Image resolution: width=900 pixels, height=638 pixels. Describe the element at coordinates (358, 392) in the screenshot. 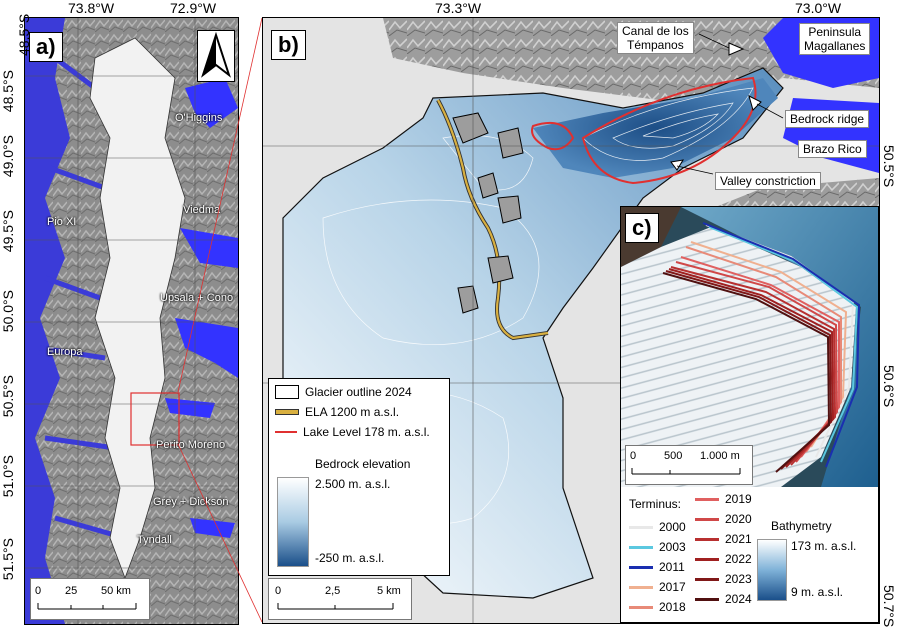

I see `legend-outline: Glacier outline 2024` at that location.